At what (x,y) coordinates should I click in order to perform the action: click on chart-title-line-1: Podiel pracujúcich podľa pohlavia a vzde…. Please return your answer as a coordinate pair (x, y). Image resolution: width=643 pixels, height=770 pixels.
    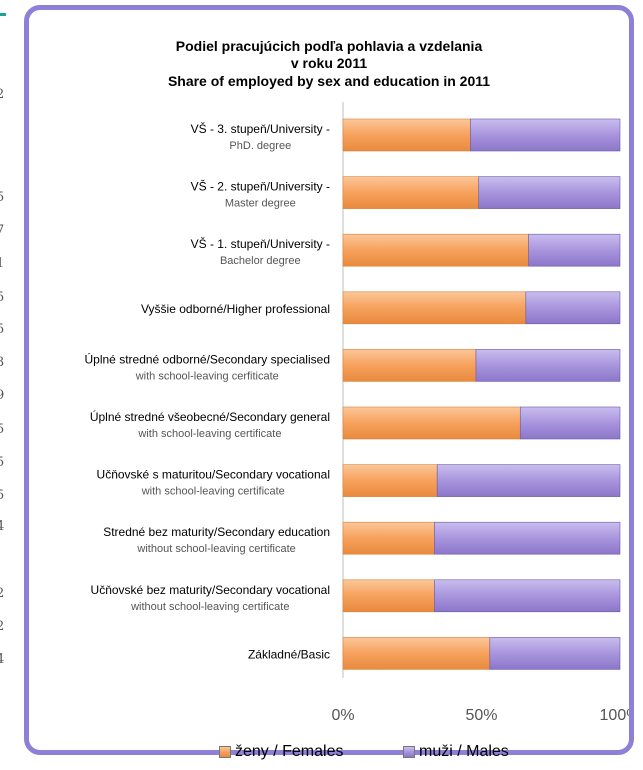
    Looking at the image, I should click on (329, 46).